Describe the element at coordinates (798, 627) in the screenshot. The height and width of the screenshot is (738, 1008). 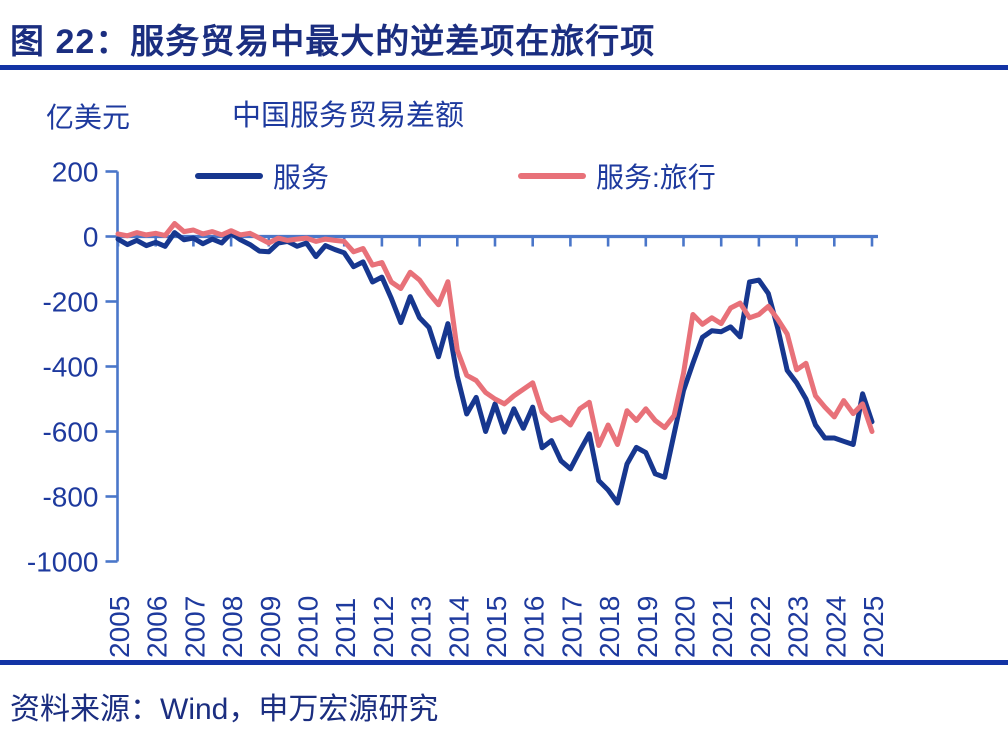
I see `svg-text: 2023` at that location.